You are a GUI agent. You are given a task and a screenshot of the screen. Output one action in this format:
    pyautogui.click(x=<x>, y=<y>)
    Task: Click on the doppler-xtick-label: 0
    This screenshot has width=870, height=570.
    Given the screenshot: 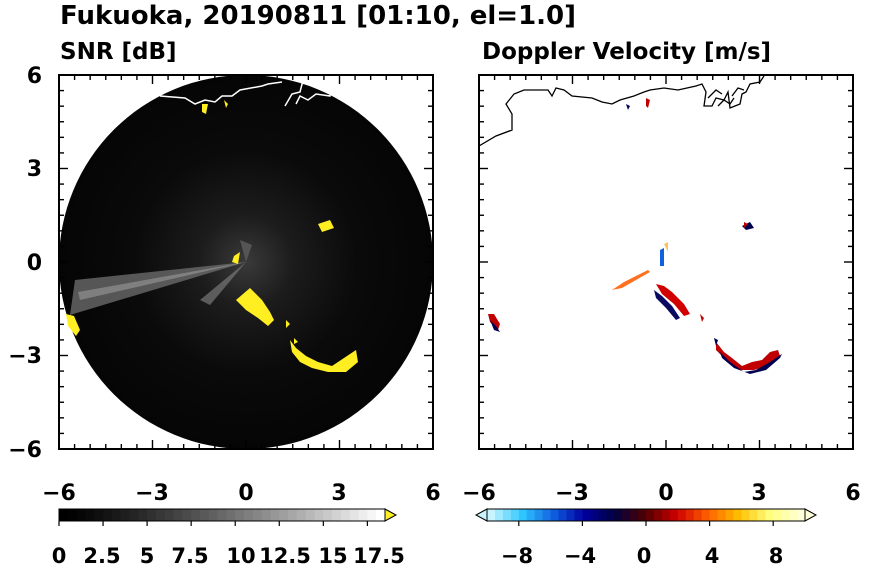 What is the action you would take?
    pyautogui.click(x=665, y=493)
    